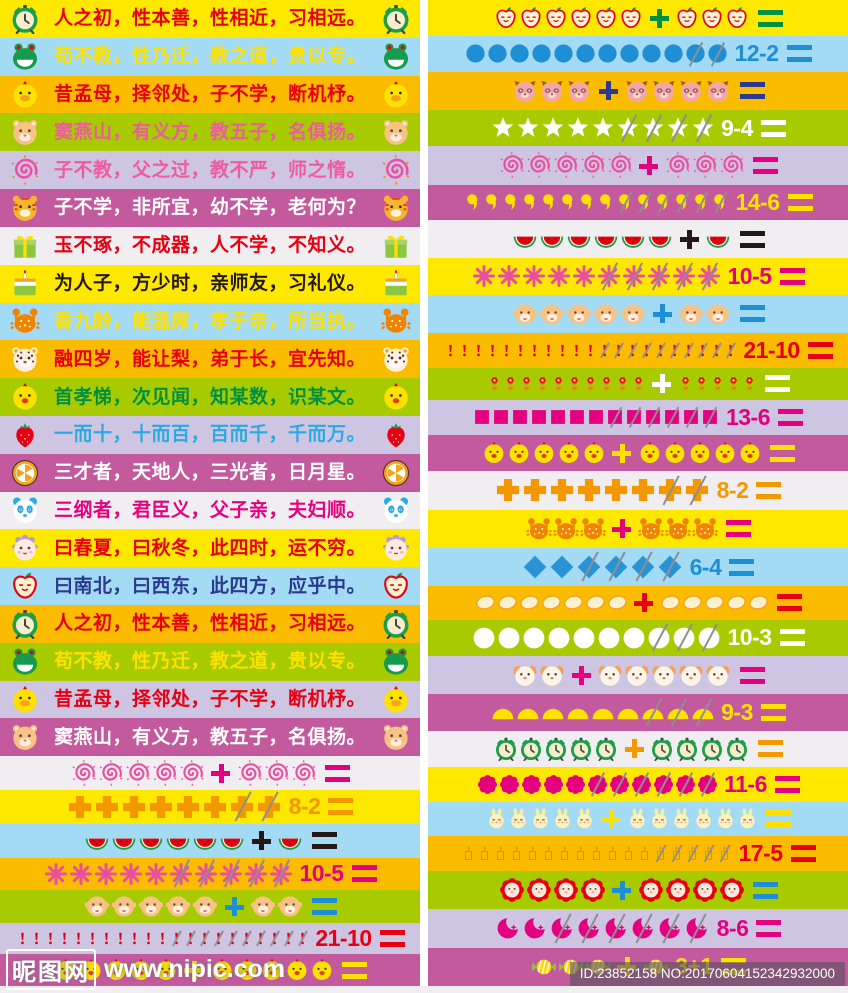  Describe the element at coordinates (609, 638) in the screenshot. I see `white-circle-icon` at that location.